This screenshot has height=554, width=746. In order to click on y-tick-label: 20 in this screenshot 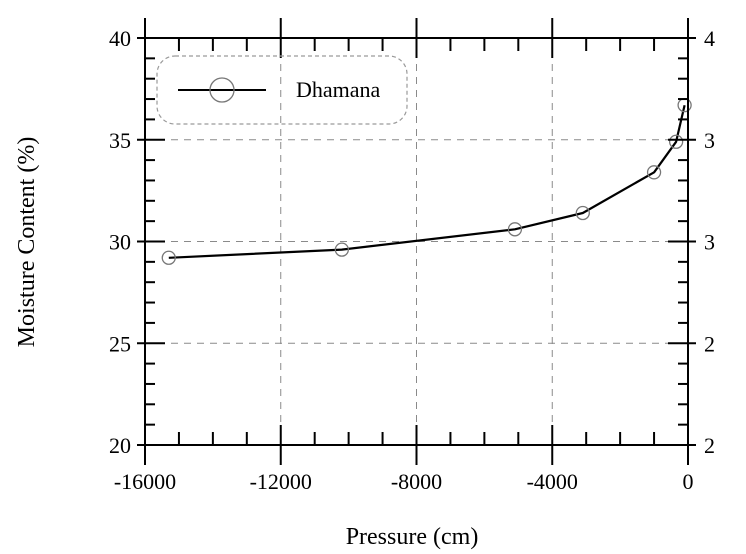, I will do `click(120, 445)`.